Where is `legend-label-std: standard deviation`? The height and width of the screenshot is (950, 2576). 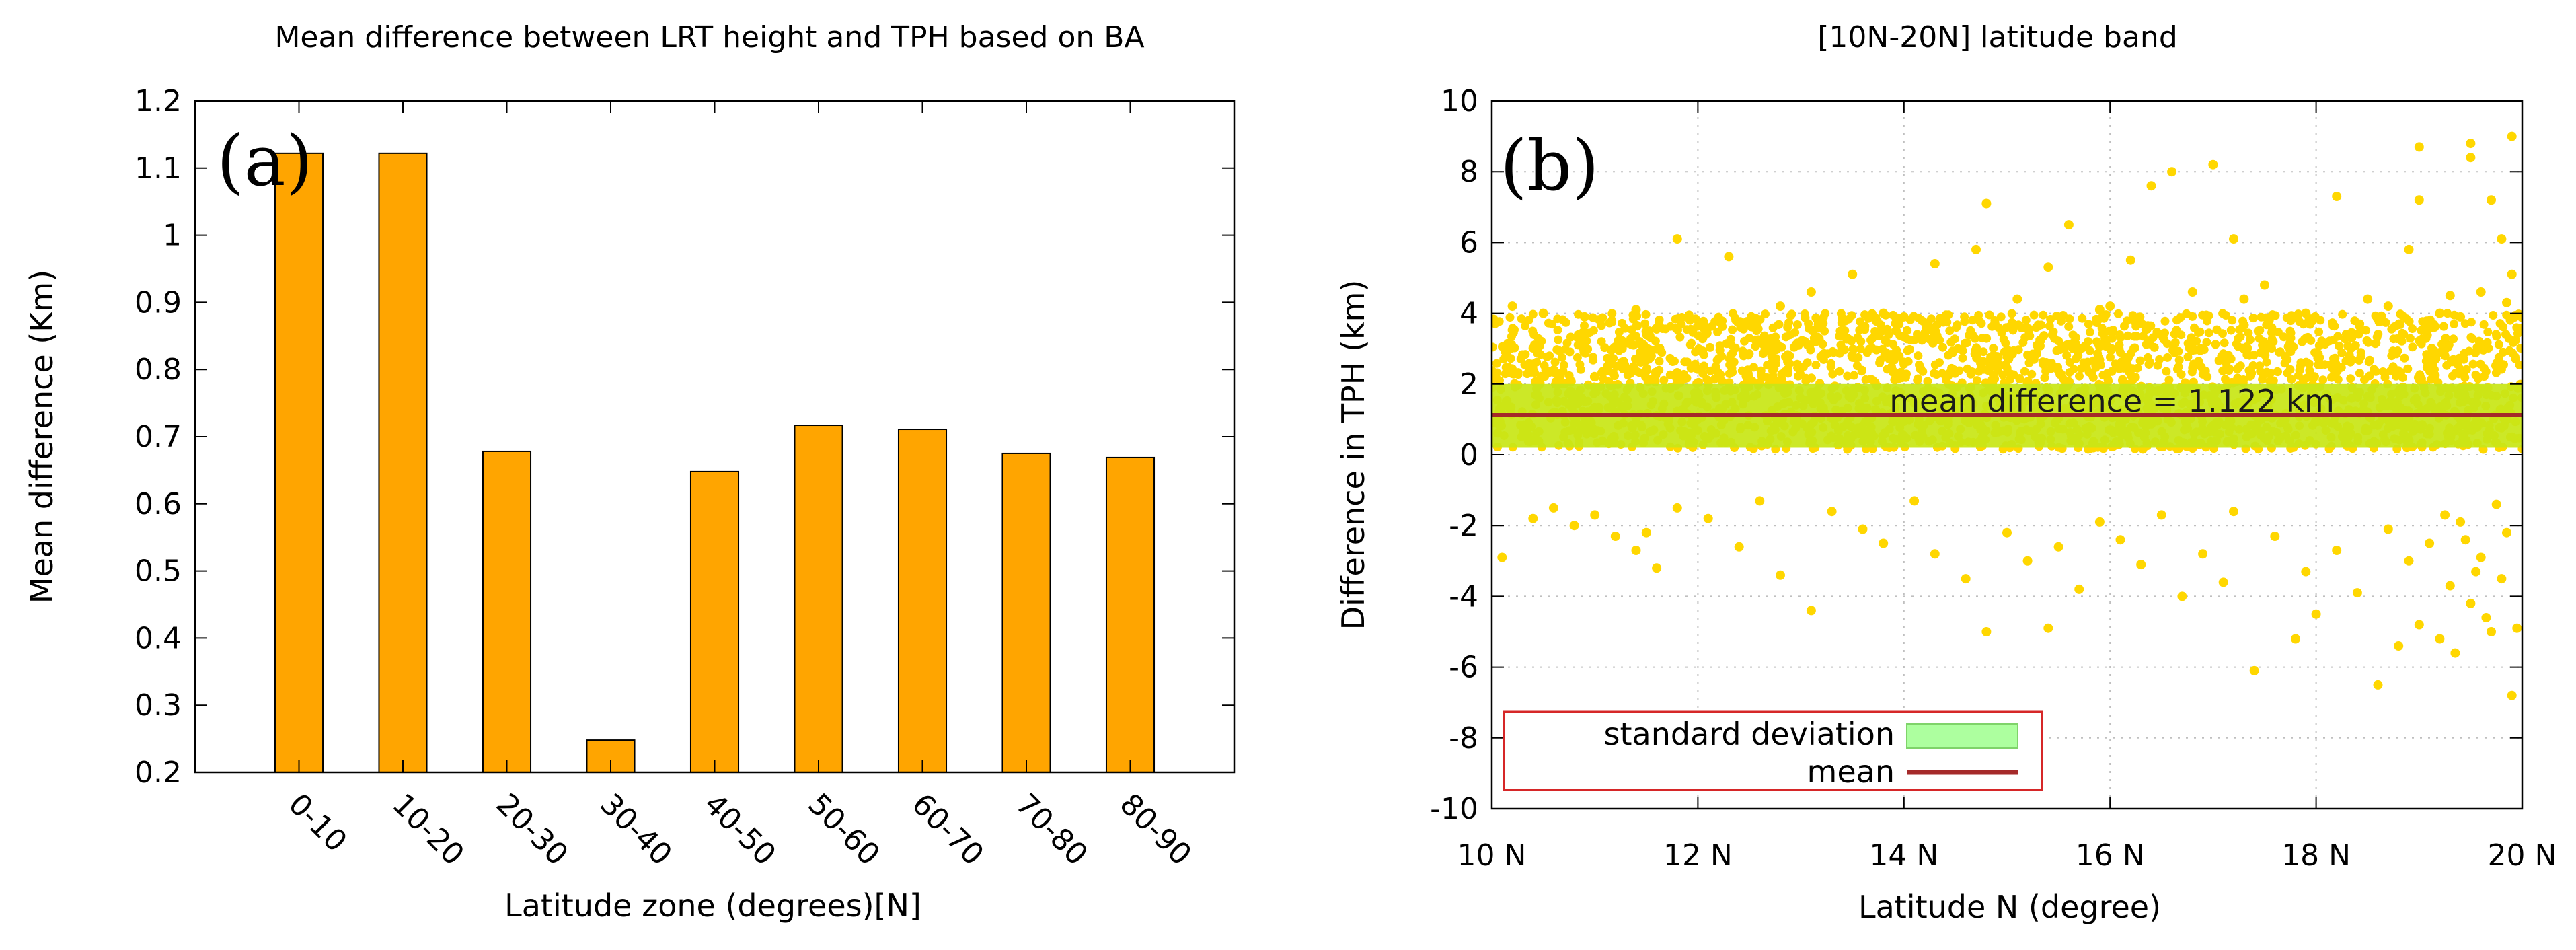
legend-label-std: standard deviation is located at coordinates (1749, 734).